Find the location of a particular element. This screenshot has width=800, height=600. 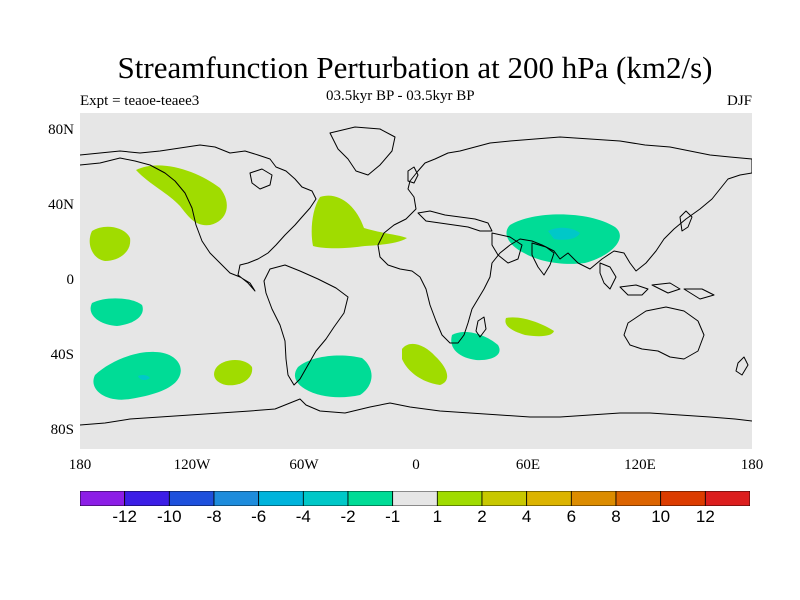

coastline-arabia is located at coordinates (507, 248).